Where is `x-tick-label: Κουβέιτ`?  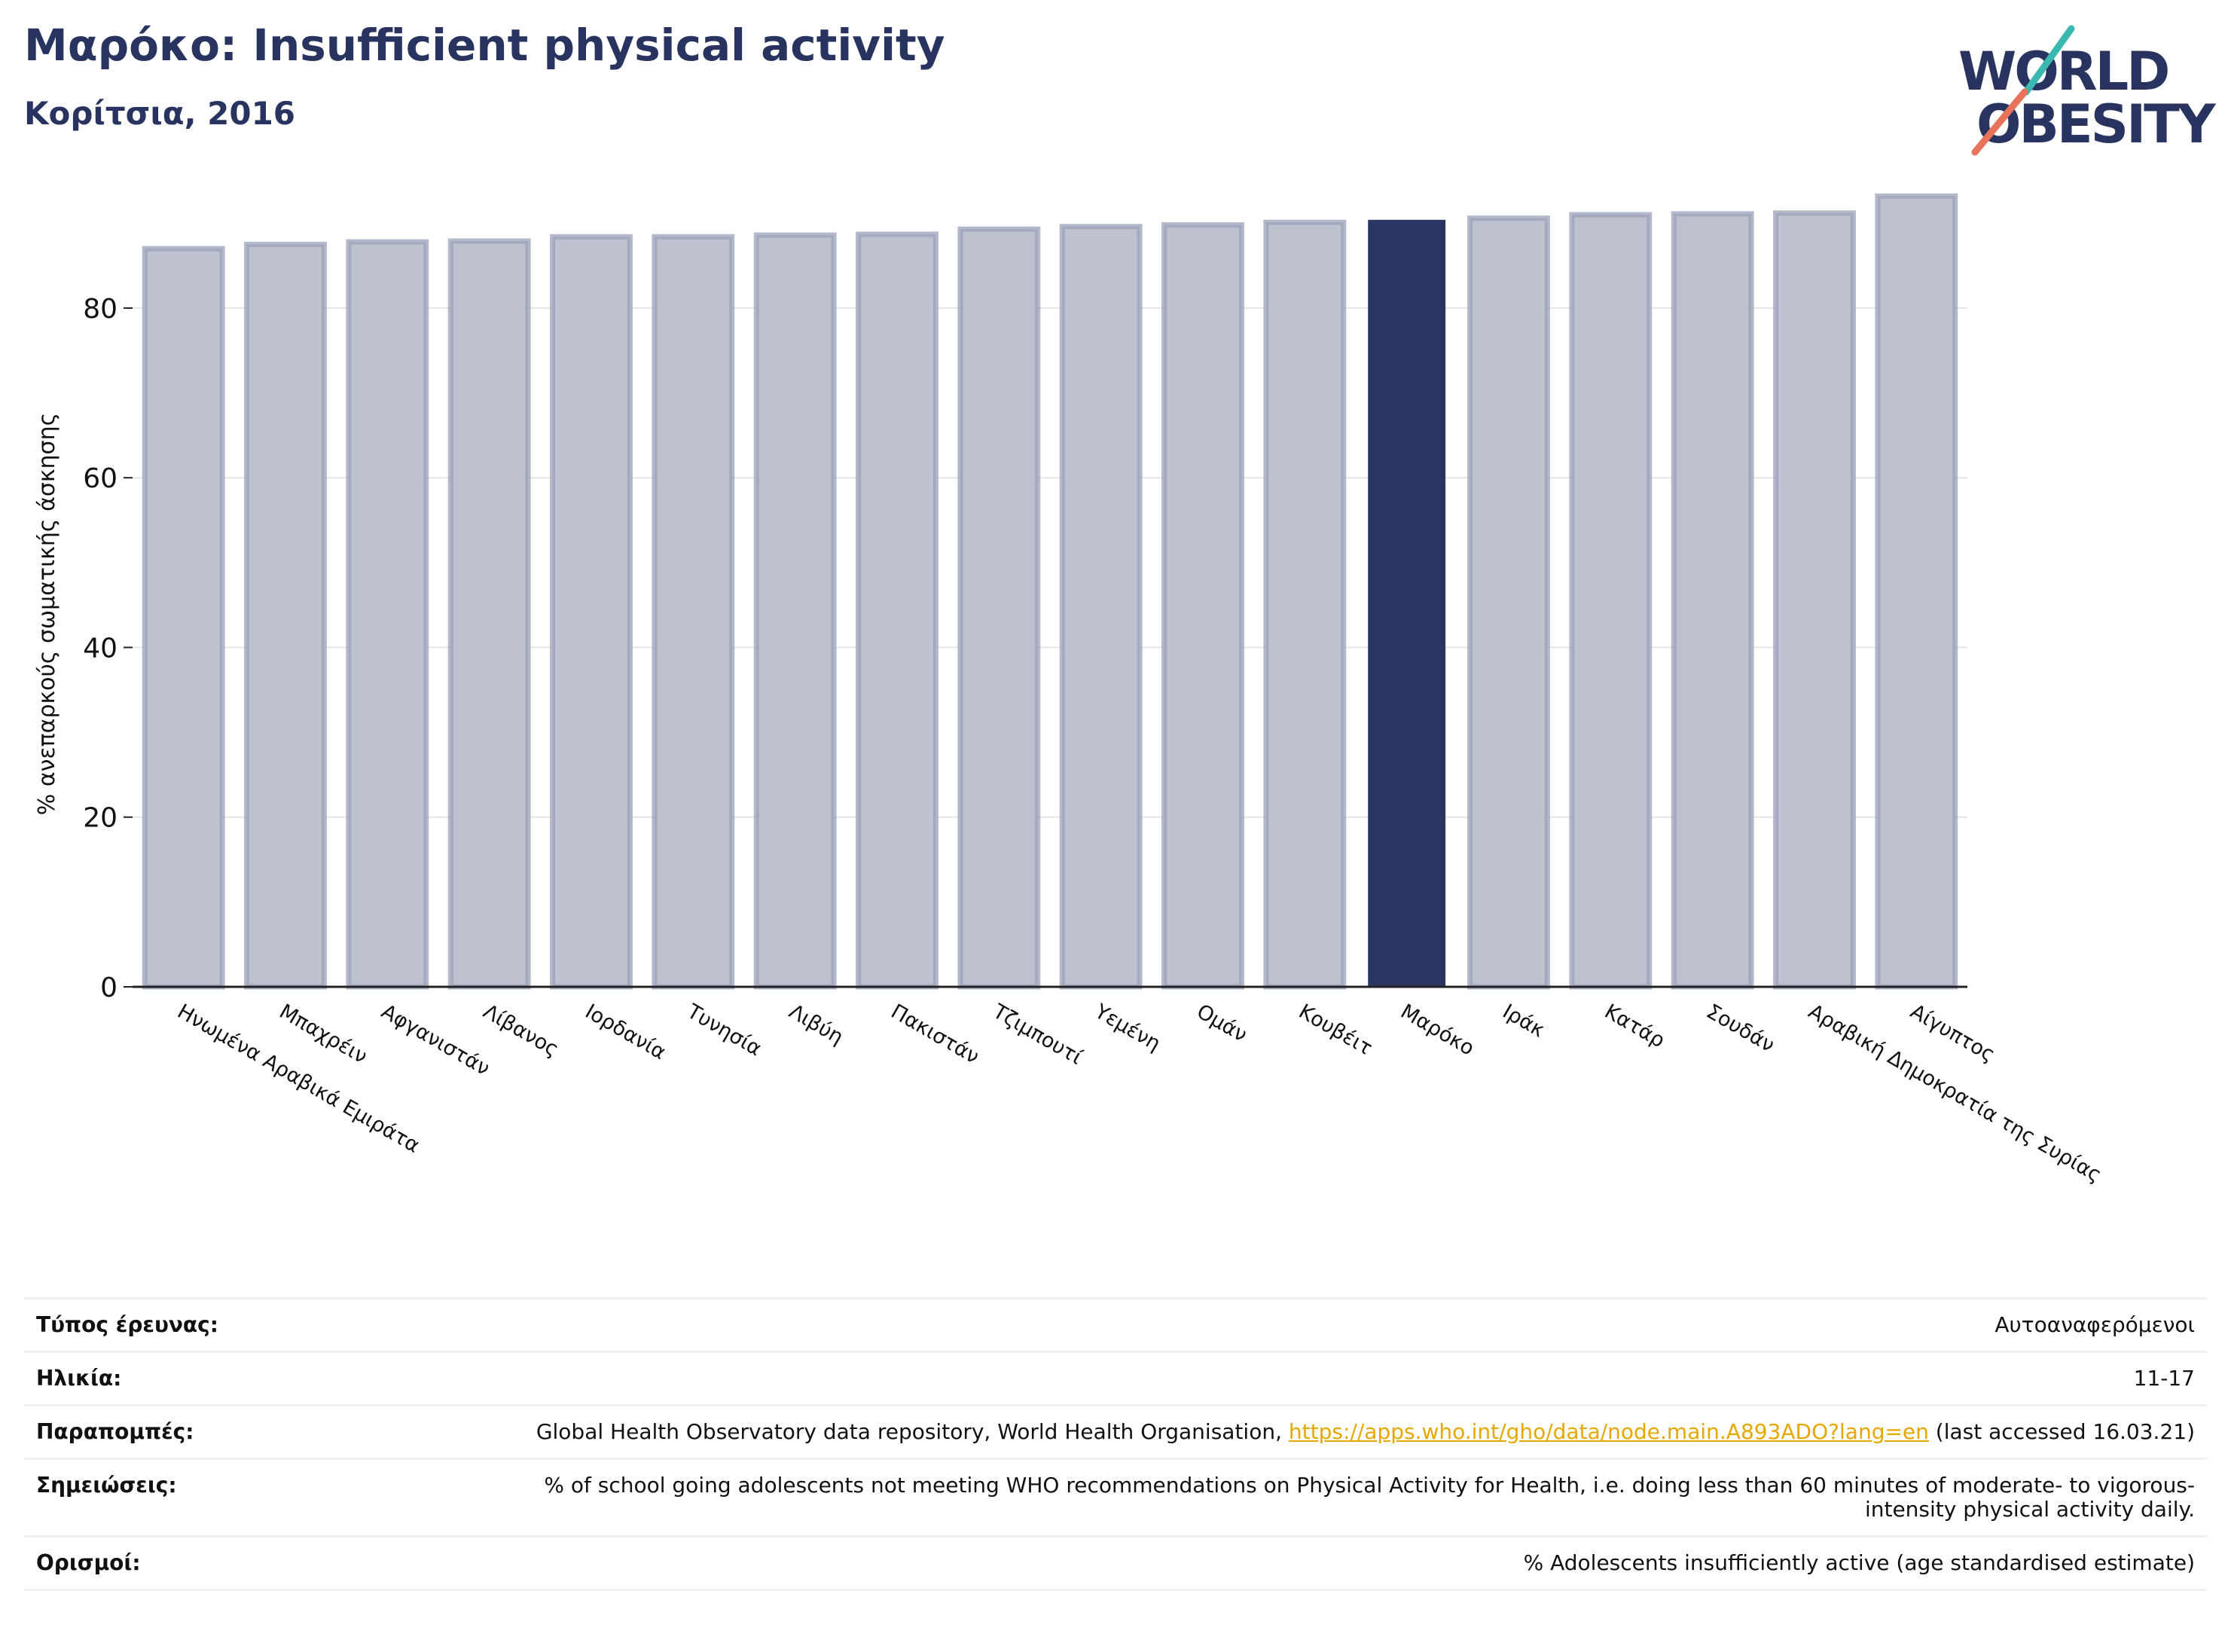
x-tick-label: Κουβέιτ is located at coordinates (1335, 1030).